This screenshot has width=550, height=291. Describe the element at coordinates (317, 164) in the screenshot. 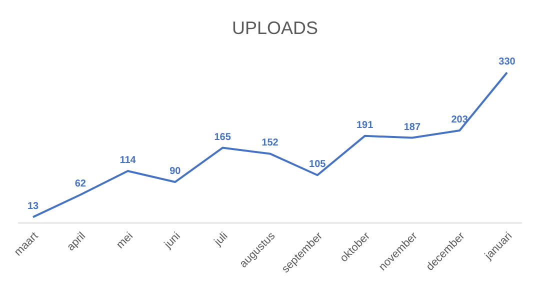

I see `data-label: 105` at that location.